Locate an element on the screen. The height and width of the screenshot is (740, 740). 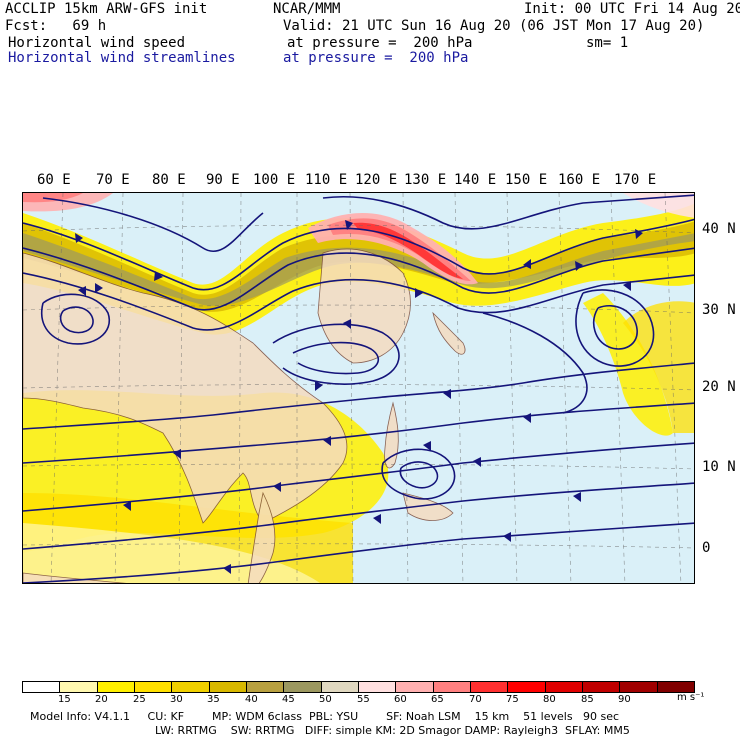
field2-name: Horizontal wind streamlines is located at coordinates (122, 58).